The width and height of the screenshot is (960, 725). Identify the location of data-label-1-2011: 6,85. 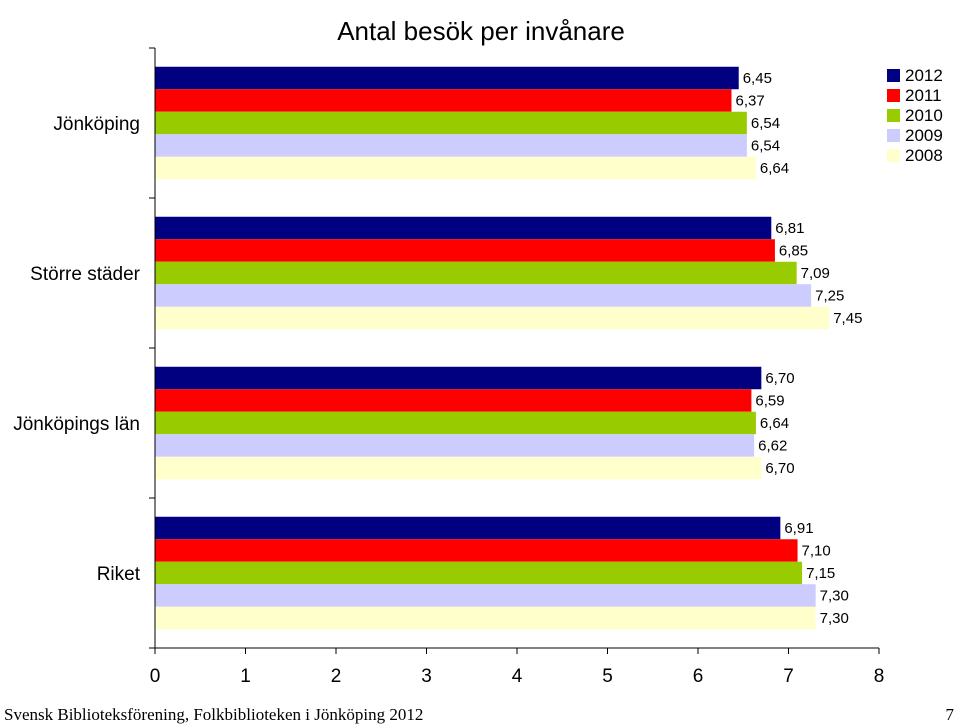
(793, 251).